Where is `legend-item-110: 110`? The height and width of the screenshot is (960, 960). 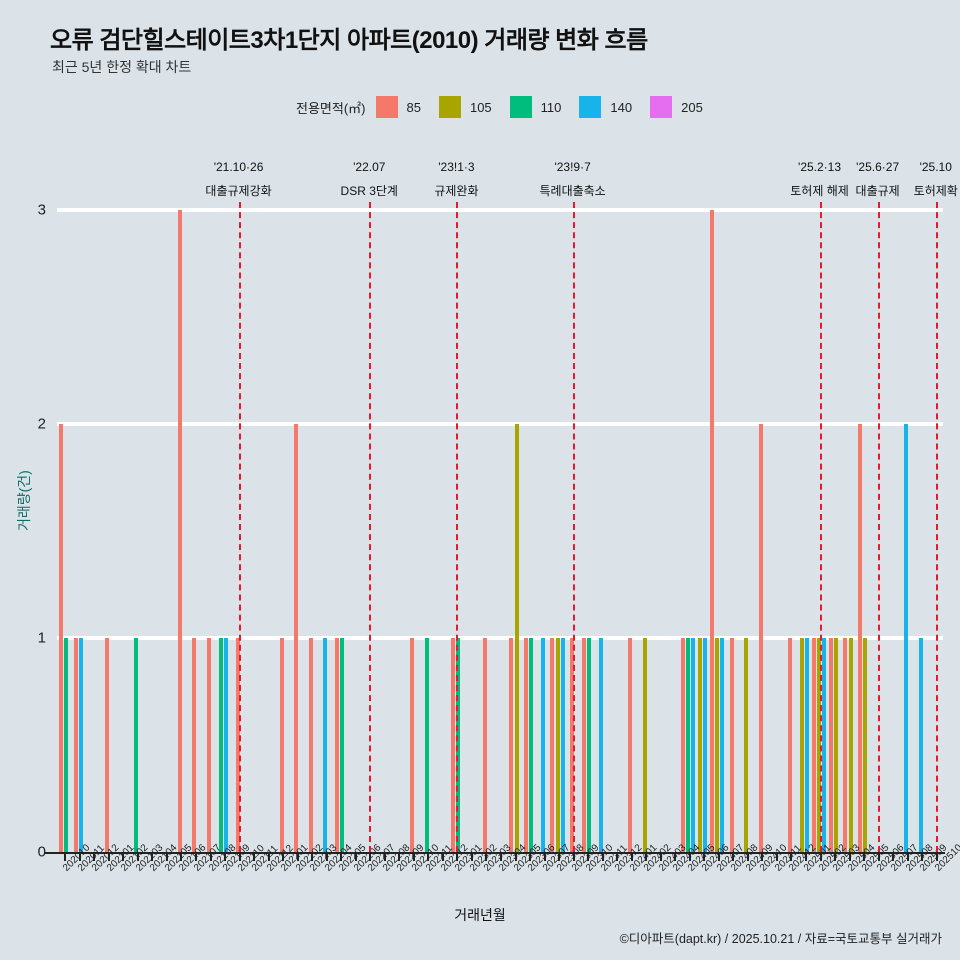
legend-item-110: 110 is located at coordinates (542, 107).